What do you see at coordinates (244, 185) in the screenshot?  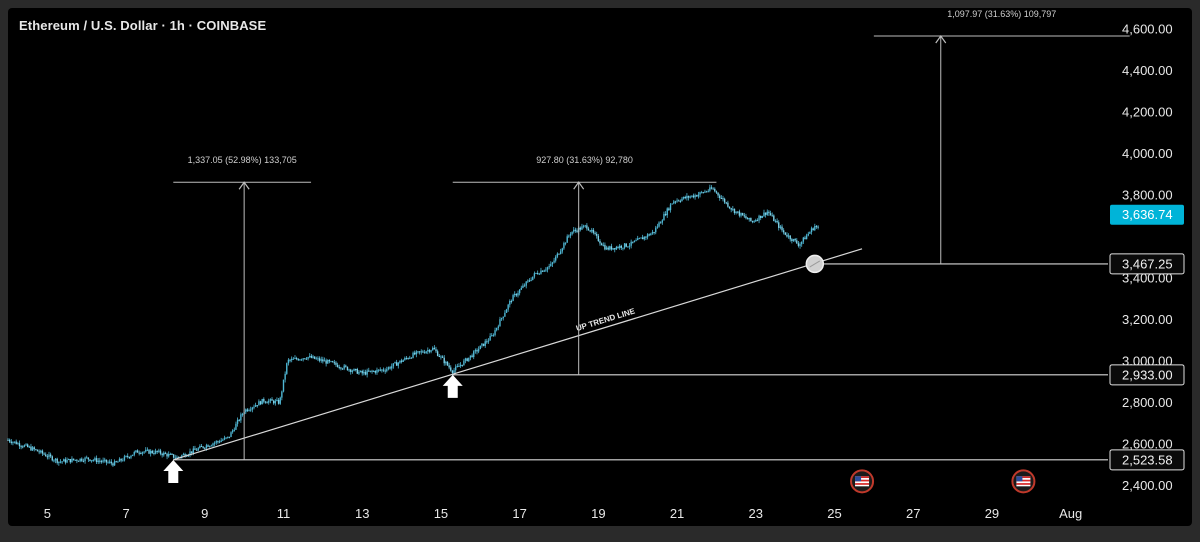 I see `measurement-arrowhead` at bounding box center [244, 185].